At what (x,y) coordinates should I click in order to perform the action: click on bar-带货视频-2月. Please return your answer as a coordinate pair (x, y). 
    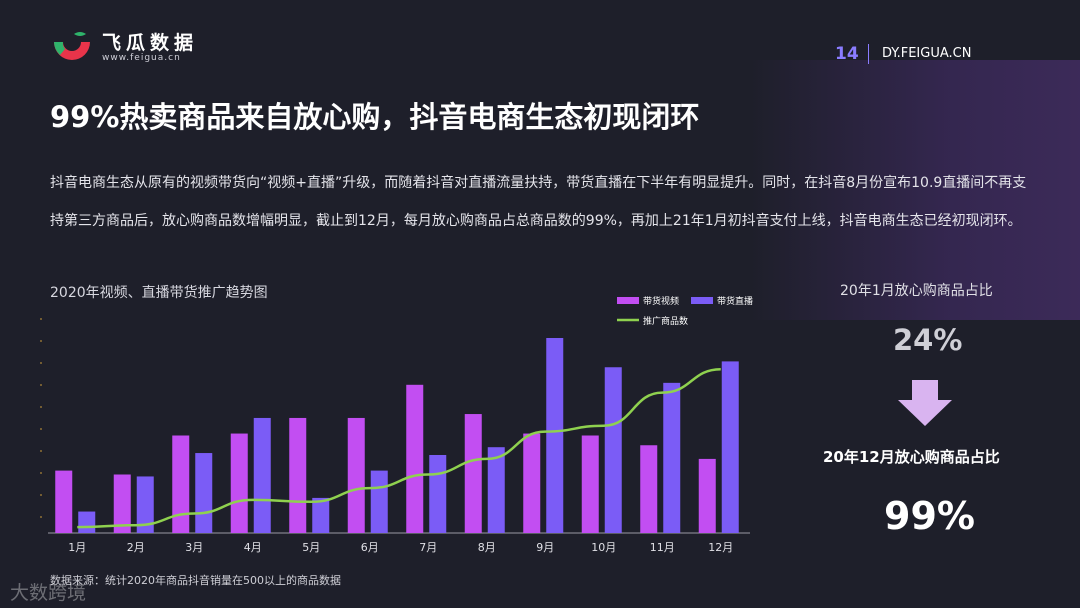
    Looking at the image, I should click on (122, 503).